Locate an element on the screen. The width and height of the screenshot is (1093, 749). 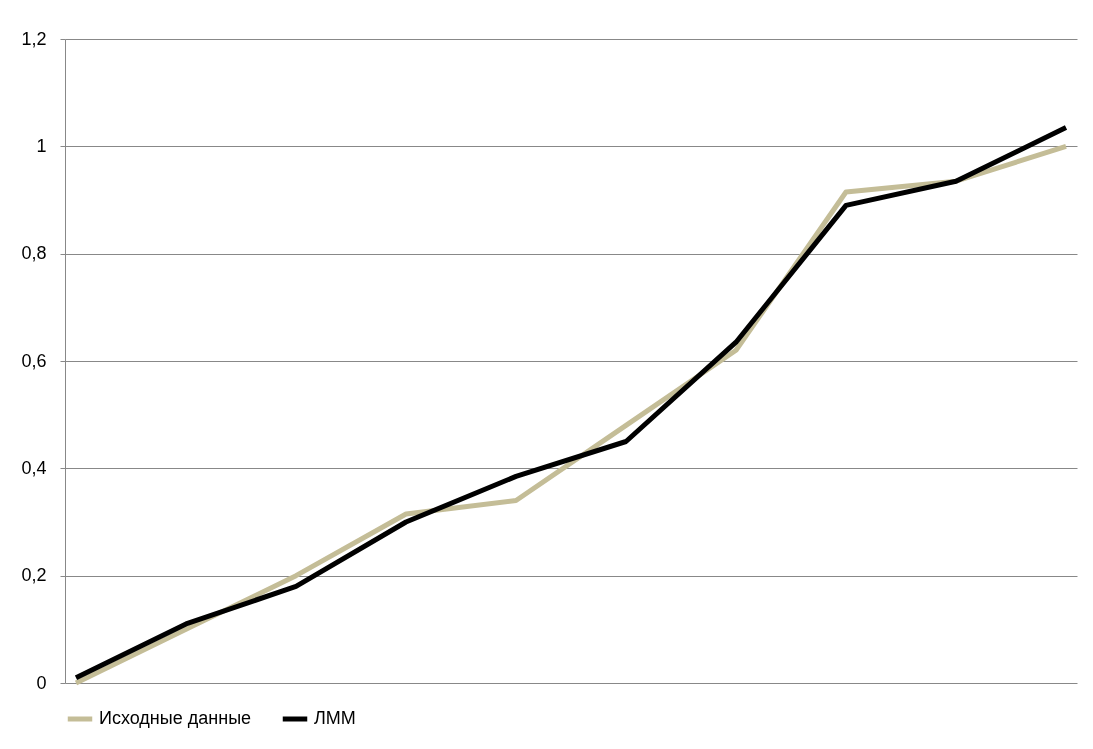
y-tick-label: 0,2 is located at coordinates (34, 575).